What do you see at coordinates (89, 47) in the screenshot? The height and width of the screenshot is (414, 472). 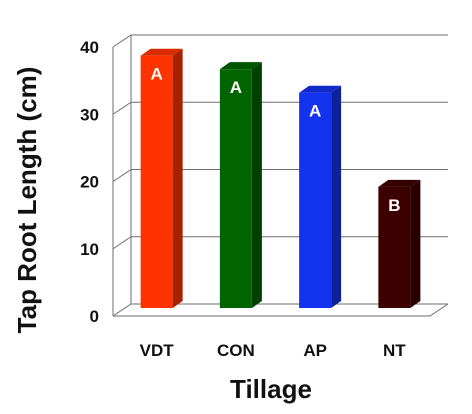 I see `y-tick-label: 40` at bounding box center [89, 47].